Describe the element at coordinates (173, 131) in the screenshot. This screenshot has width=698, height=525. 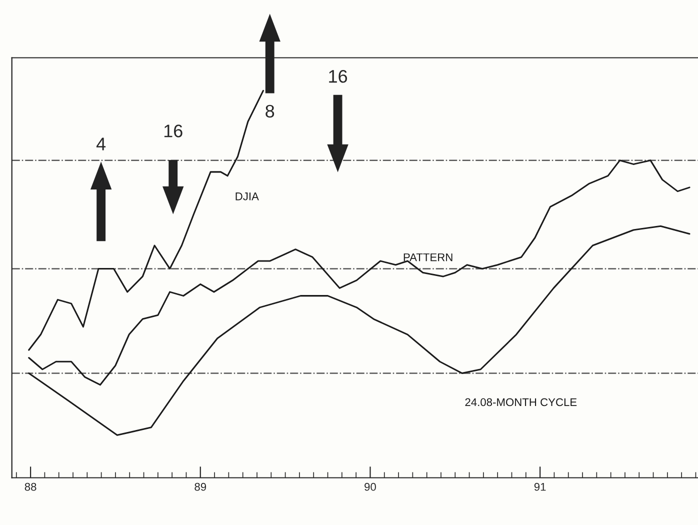
I see `annotation: 16` at that location.